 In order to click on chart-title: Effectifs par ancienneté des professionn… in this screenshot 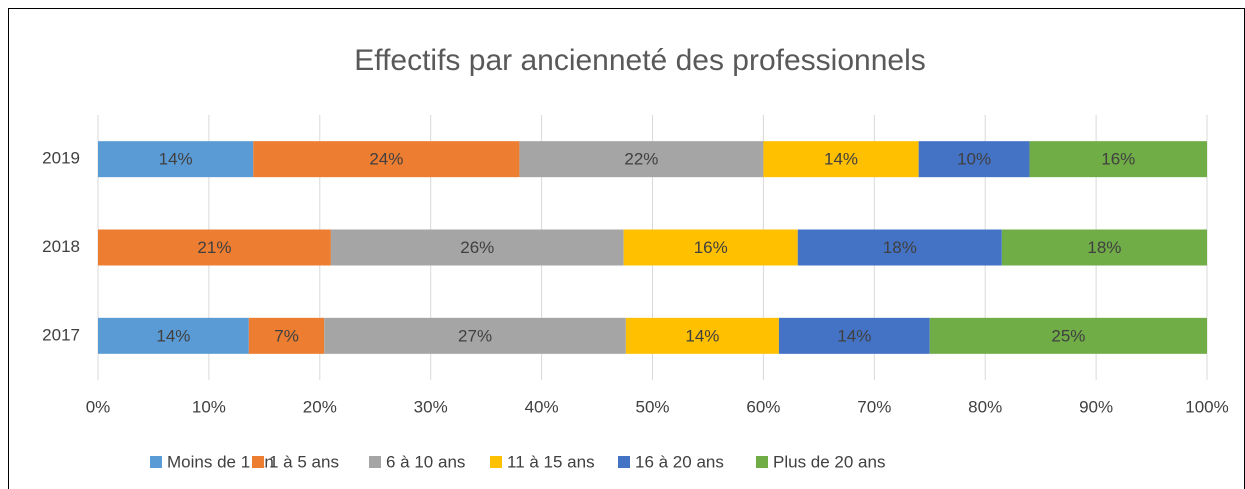, I will do `click(639, 60)`.